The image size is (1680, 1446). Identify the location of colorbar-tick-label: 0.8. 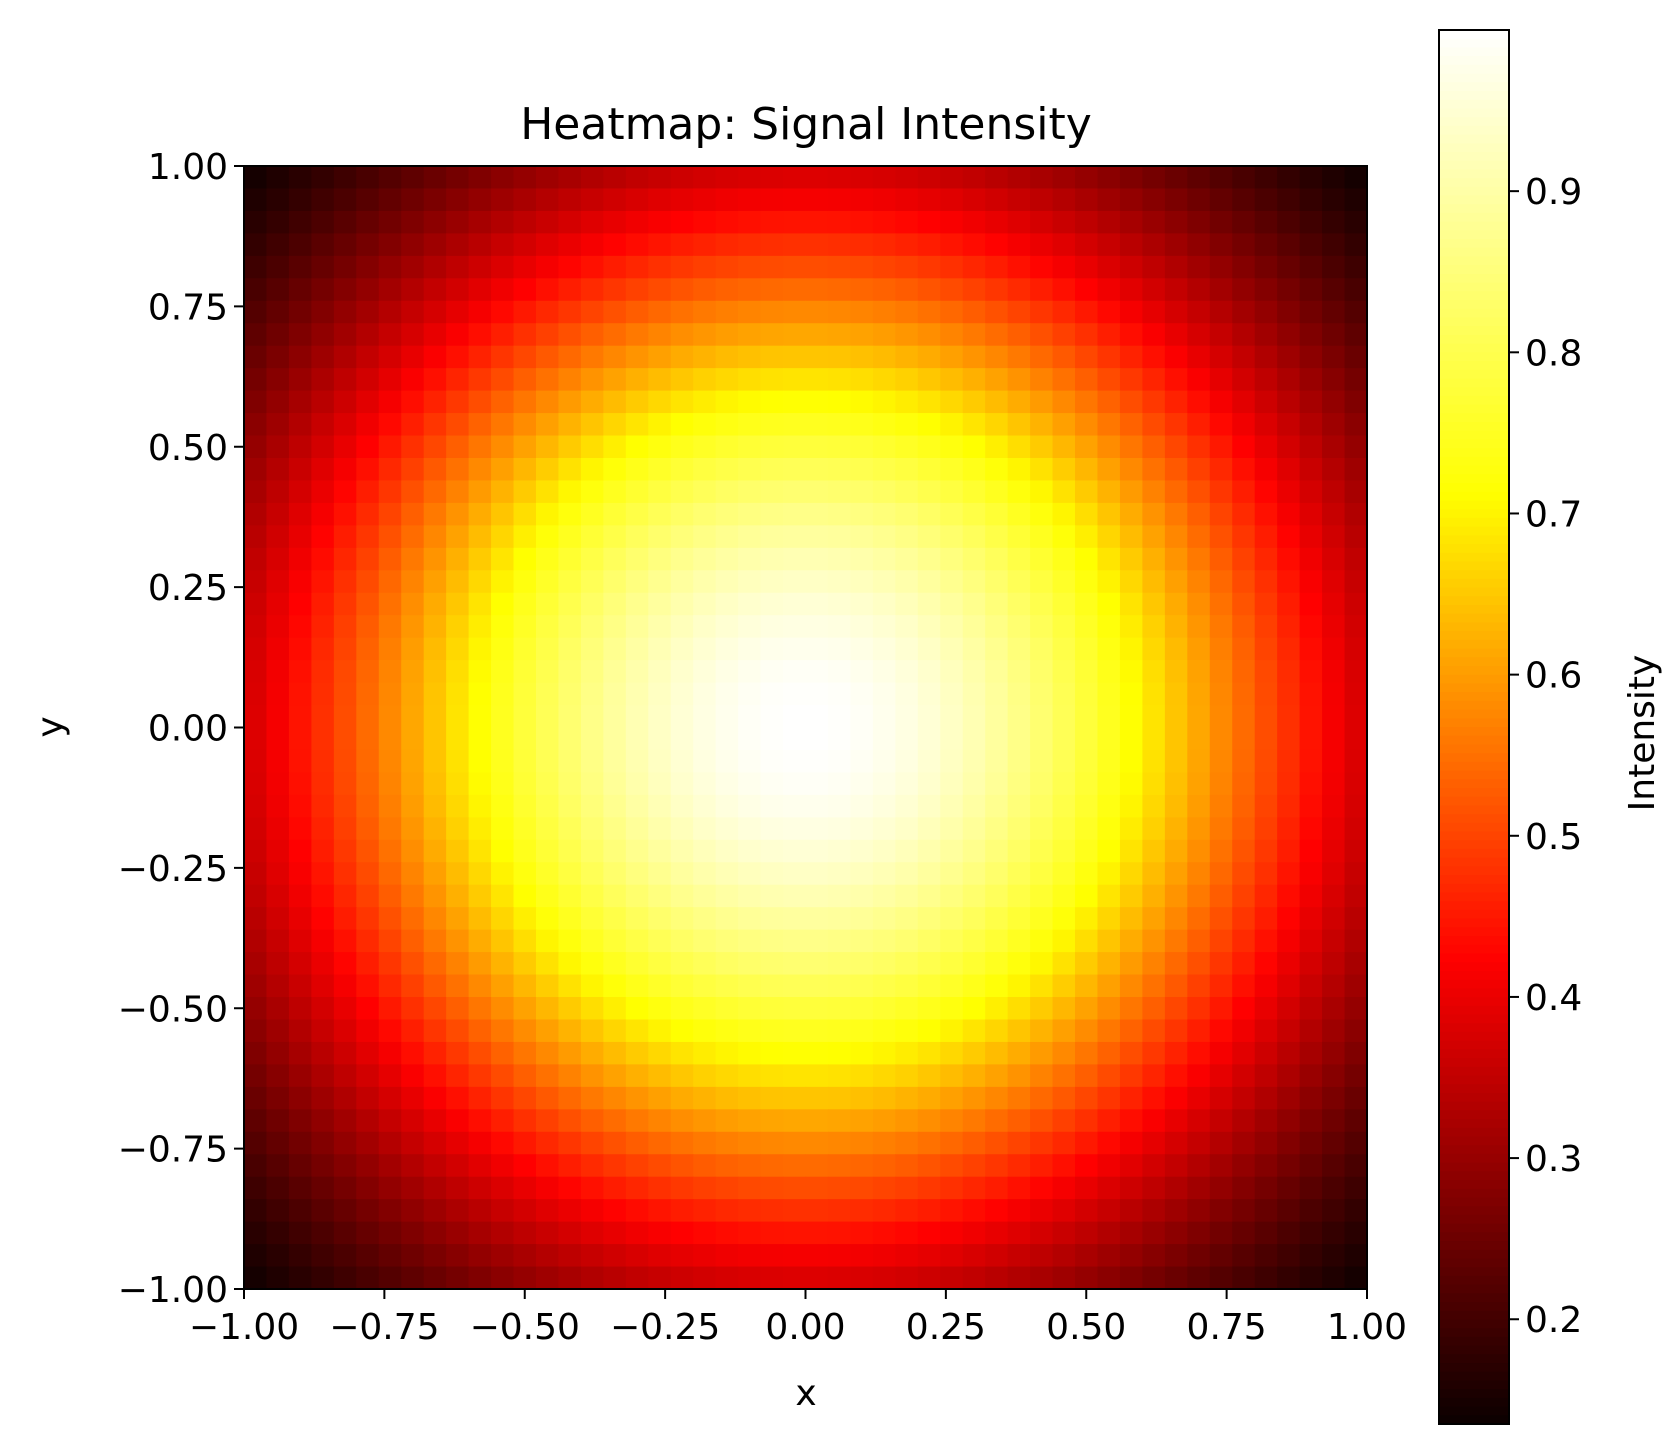
(1553, 353).